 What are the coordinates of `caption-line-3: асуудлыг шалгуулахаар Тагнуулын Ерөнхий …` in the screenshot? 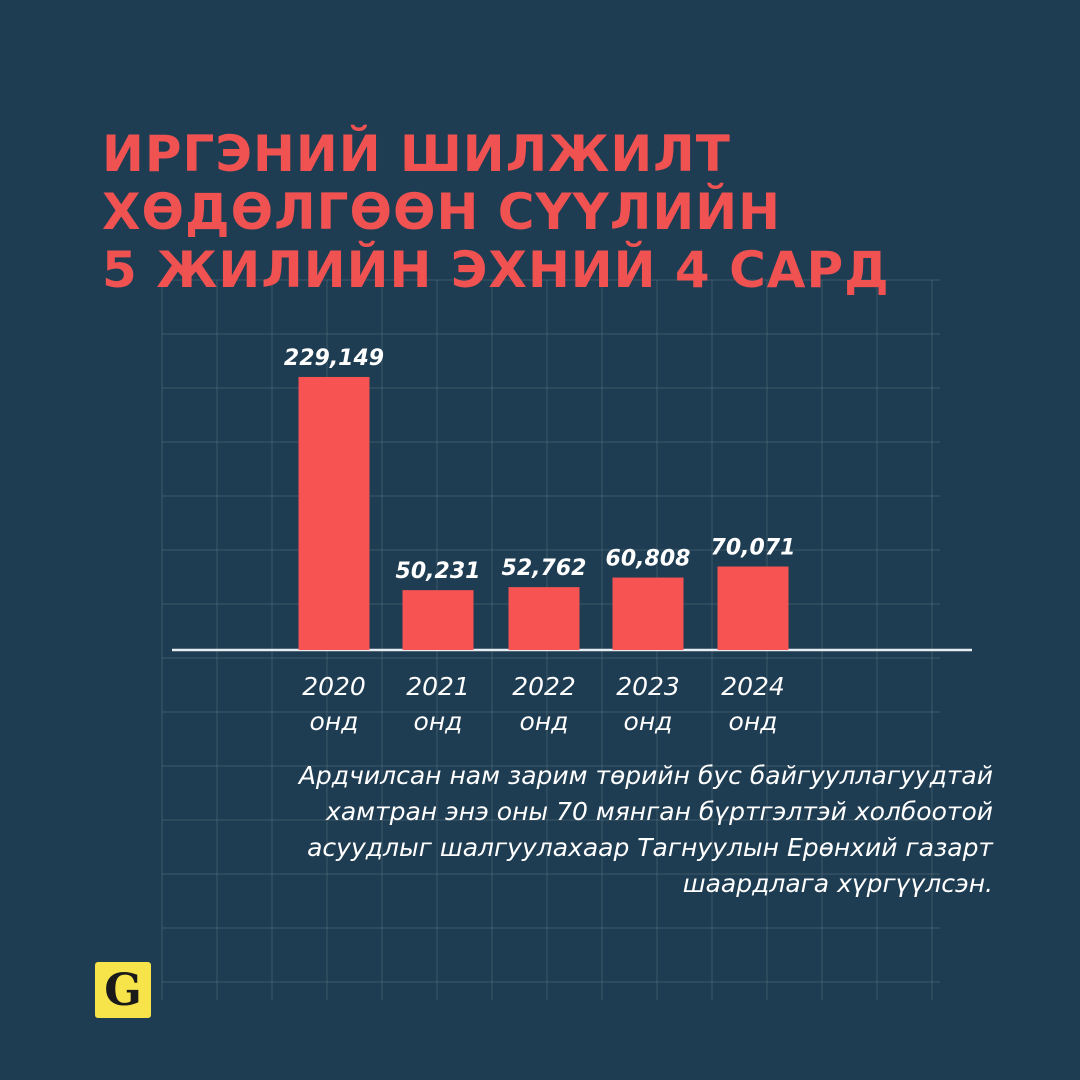 It's located at (650, 847).